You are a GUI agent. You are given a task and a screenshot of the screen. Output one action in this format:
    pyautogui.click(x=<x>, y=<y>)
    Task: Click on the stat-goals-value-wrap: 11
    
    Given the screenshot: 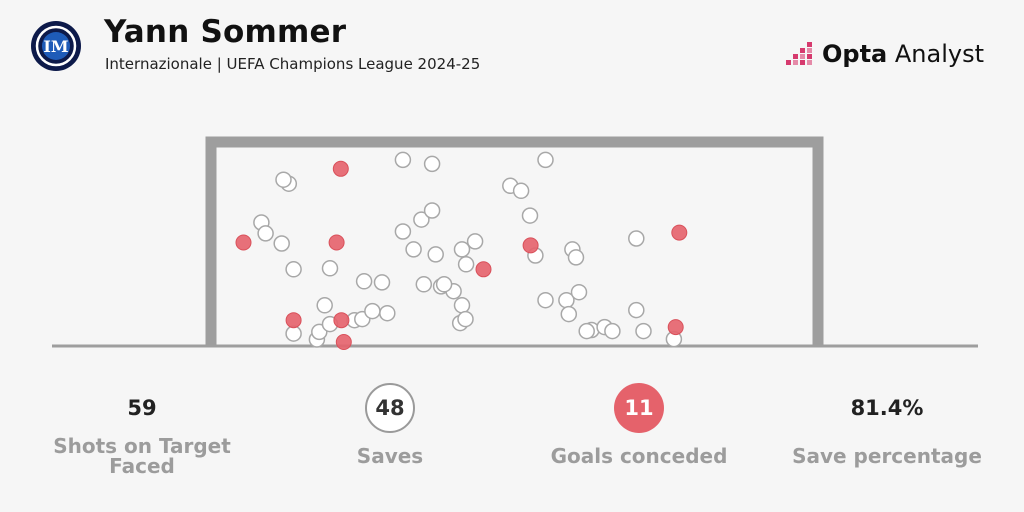 What is the action you would take?
    pyautogui.click(x=639, y=408)
    